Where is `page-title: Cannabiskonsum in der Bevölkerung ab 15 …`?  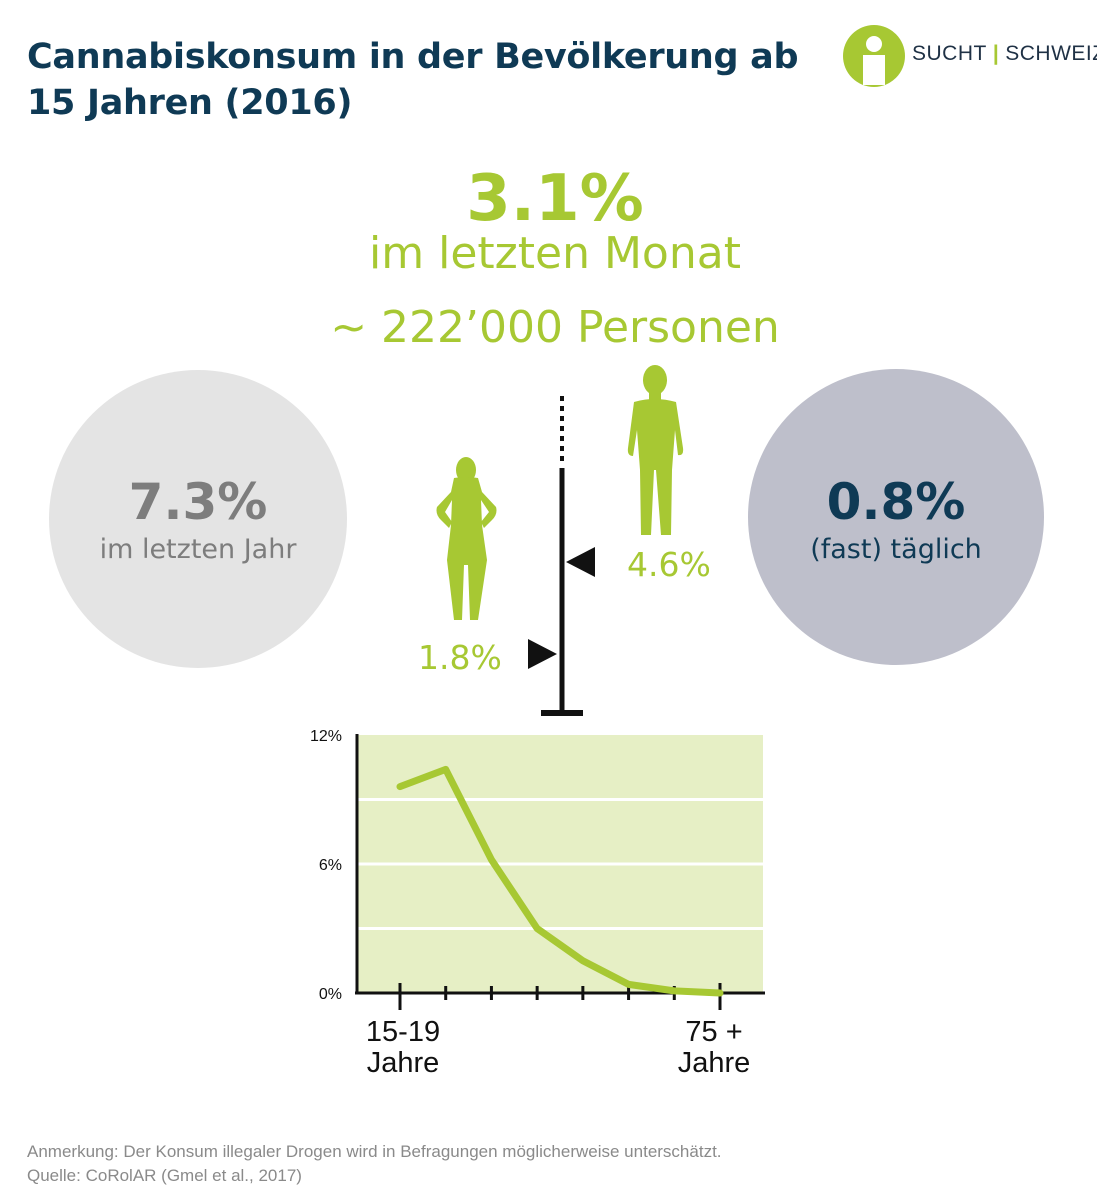
page-title: Cannabiskonsum in der Bevölkerung ab 15 … is located at coordinates (413, 80).